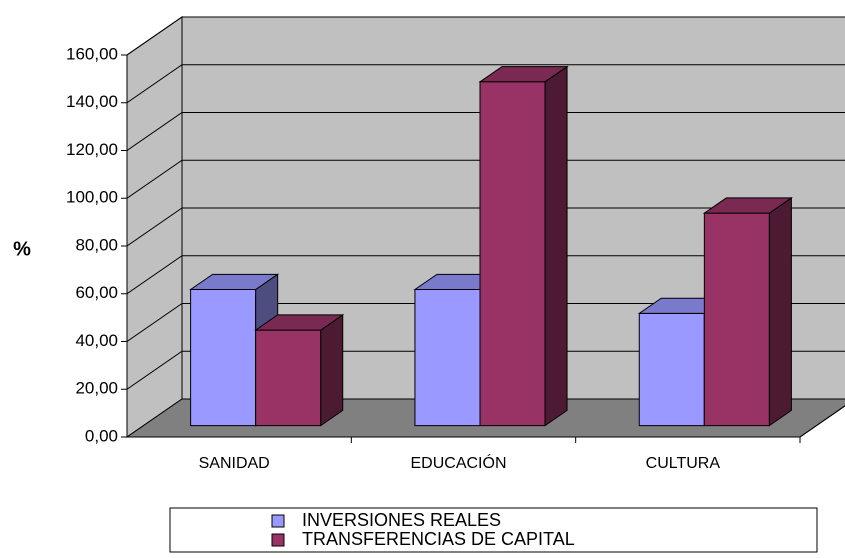 The image size is (845, 558). What do you see at coordinates (96, 340) in the screenshot?
I see `y-tick-label: 40,00` at bounding box center [96, 340].